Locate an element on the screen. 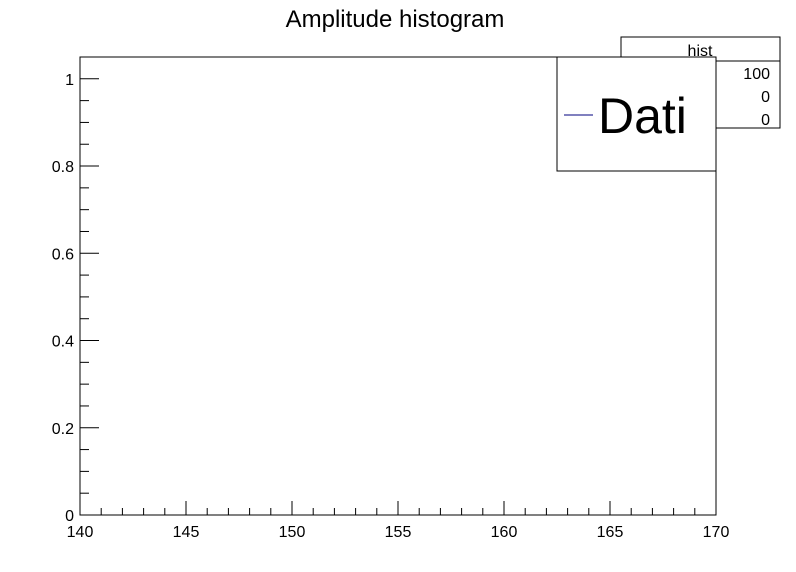  stats-value: 100 is located at coordinates (756, 74).